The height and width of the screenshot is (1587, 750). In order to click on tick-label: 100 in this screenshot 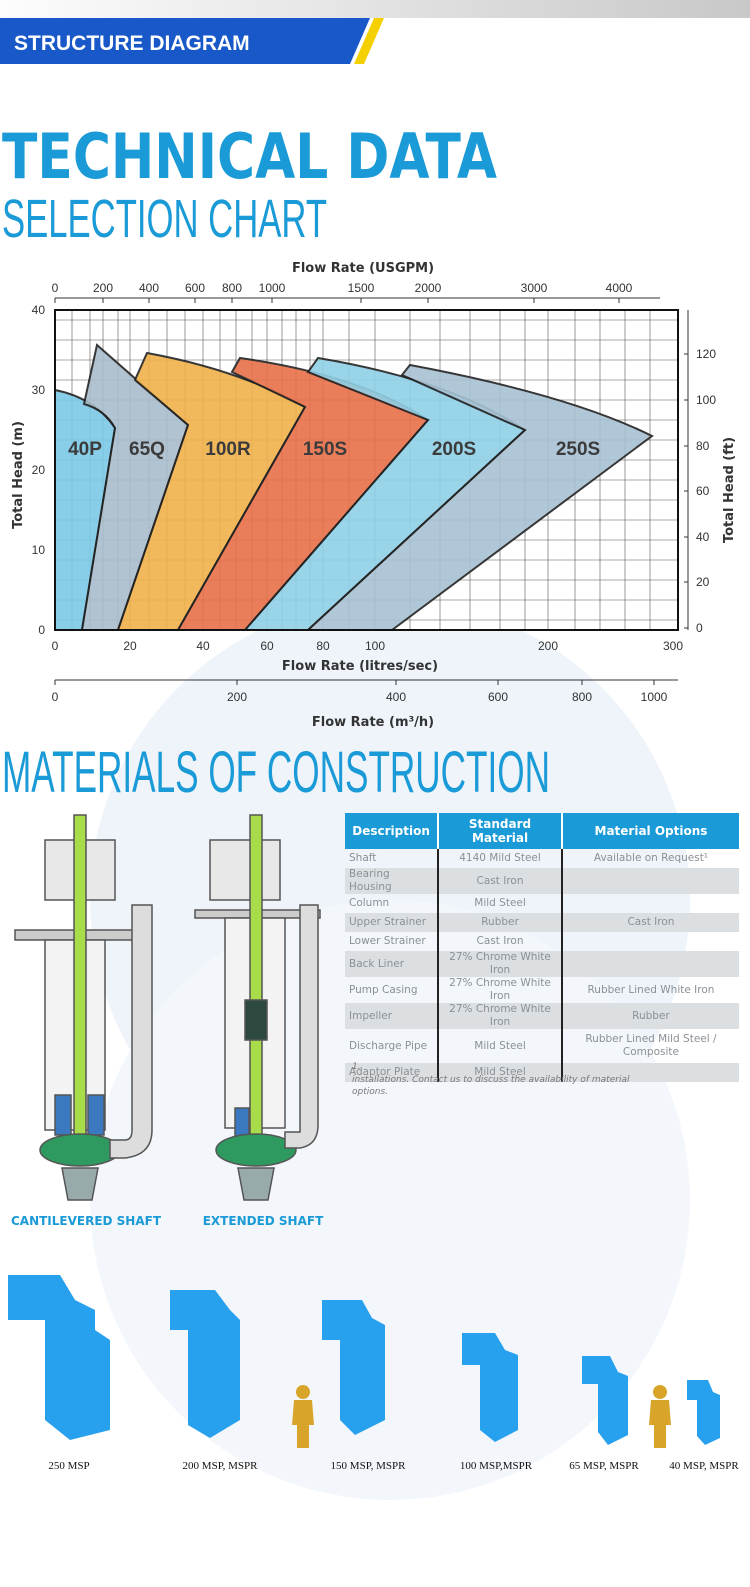, I will do `click(375, 646)`.